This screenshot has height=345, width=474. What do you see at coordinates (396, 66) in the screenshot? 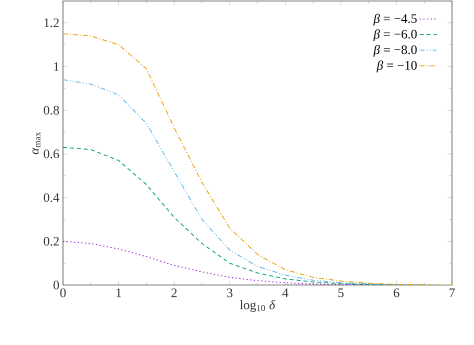
I see `legend-label: β = −10` at bounding box center [396, 66].